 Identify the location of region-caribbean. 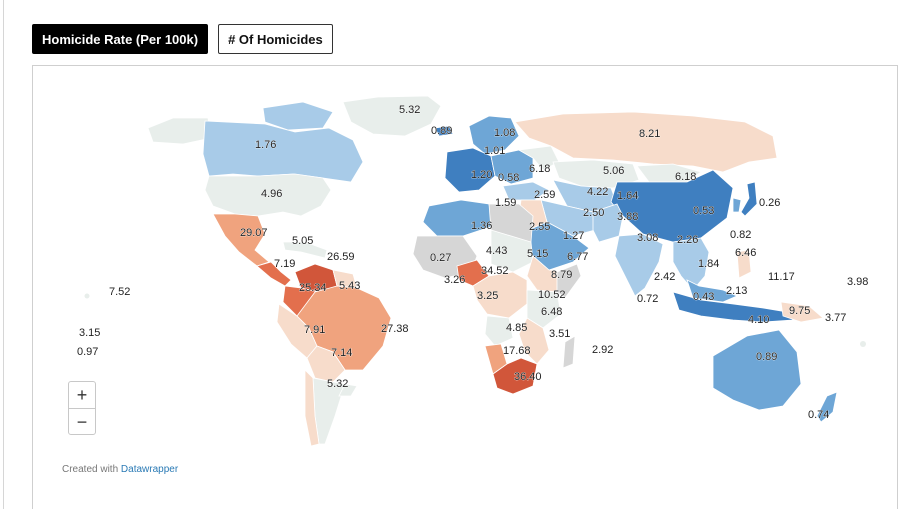
(305, 250).